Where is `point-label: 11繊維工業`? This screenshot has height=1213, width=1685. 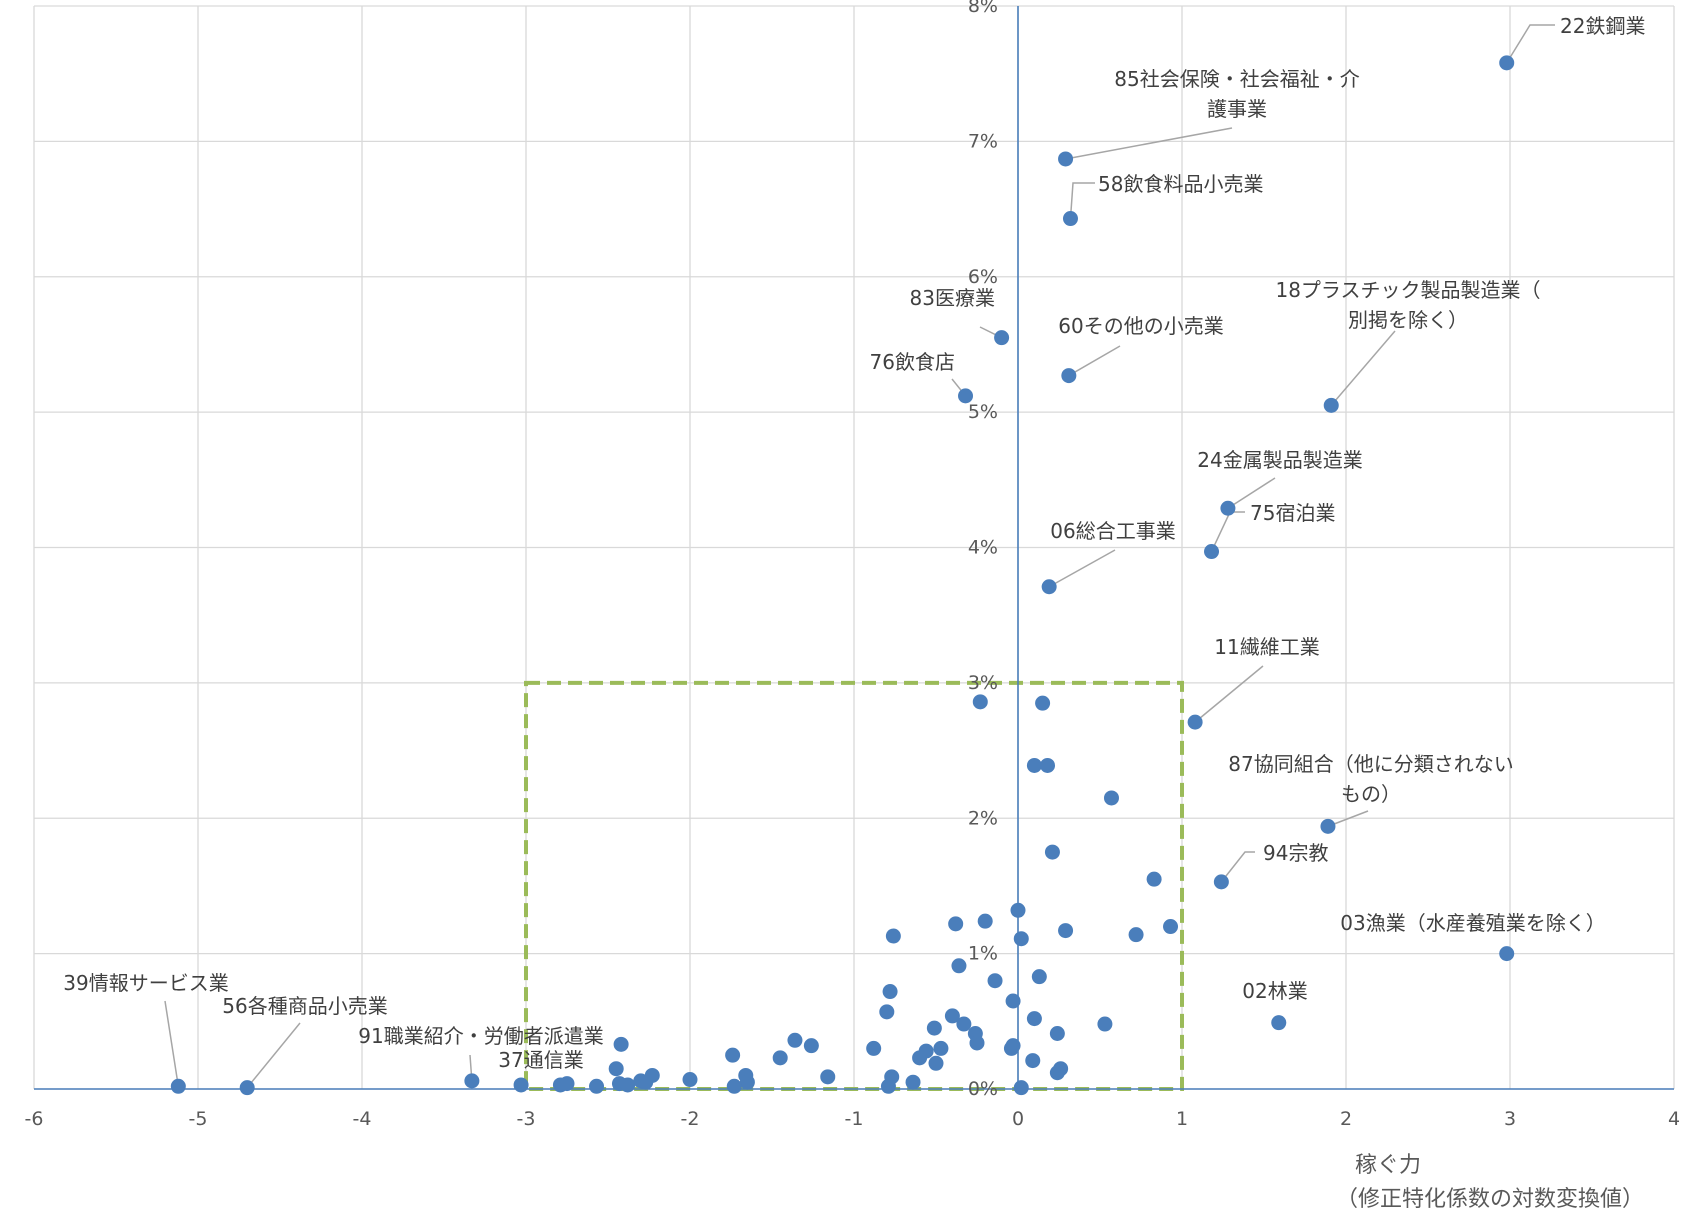 point-label: 11繊維工業 is located at coordinates (1266, 647).